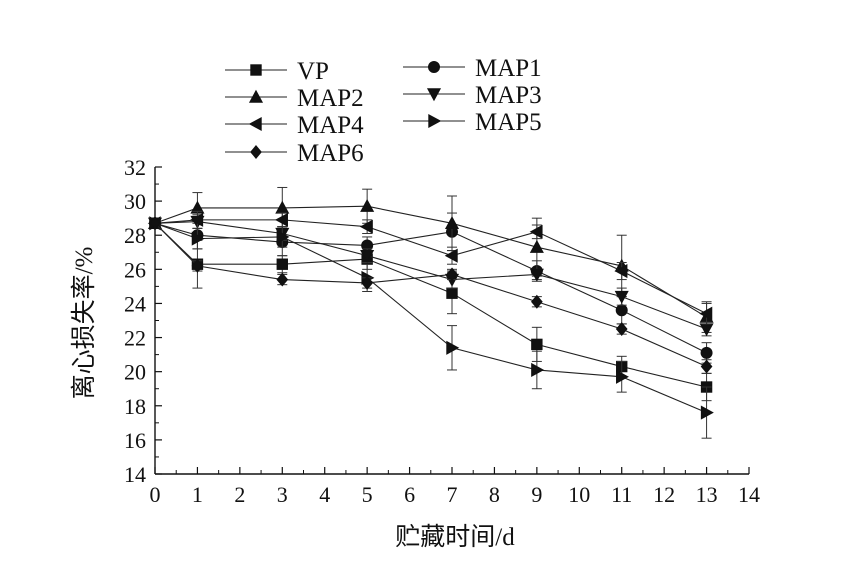 The image size is (859, 580). Describe the element at coordinates (409, 494) in the screenshot. I see `x-tick-label: 6` at that location.